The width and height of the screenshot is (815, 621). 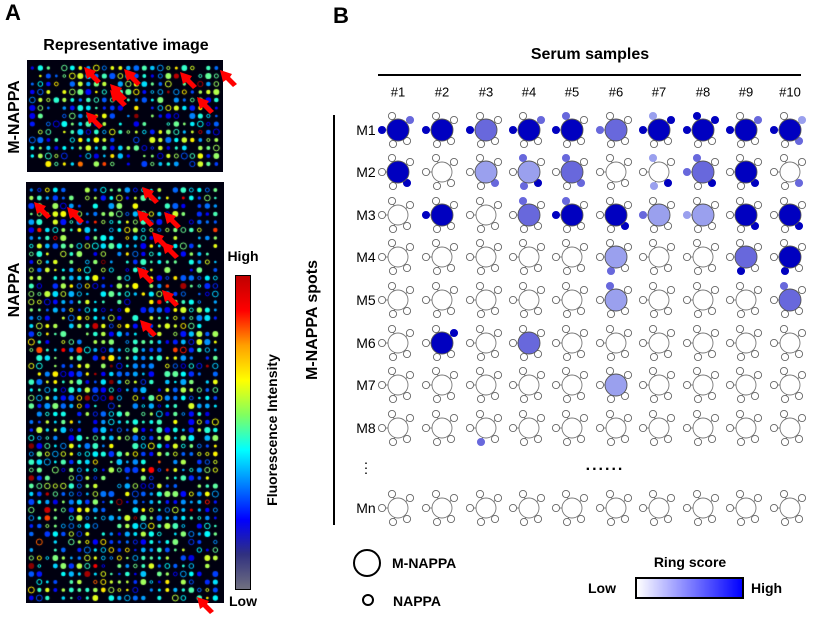 I want to click on ring-score-gradient, so click(x=689, y=588).